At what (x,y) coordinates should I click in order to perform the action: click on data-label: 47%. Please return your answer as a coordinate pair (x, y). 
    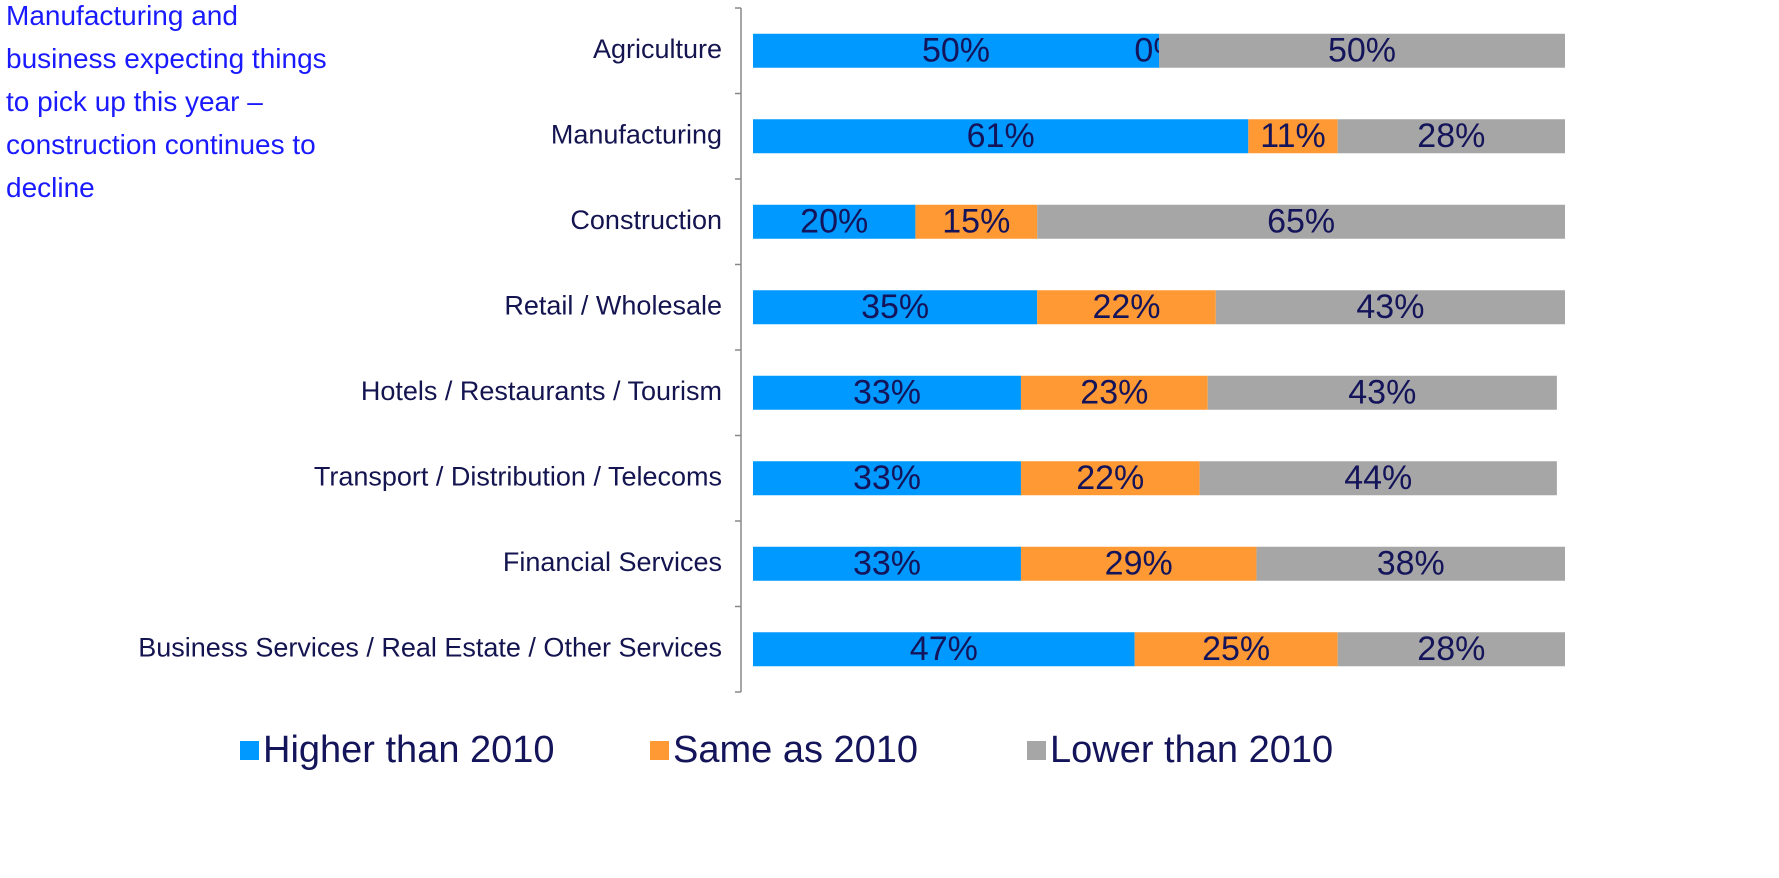
    Looking at the image, I should click on (944, 649).